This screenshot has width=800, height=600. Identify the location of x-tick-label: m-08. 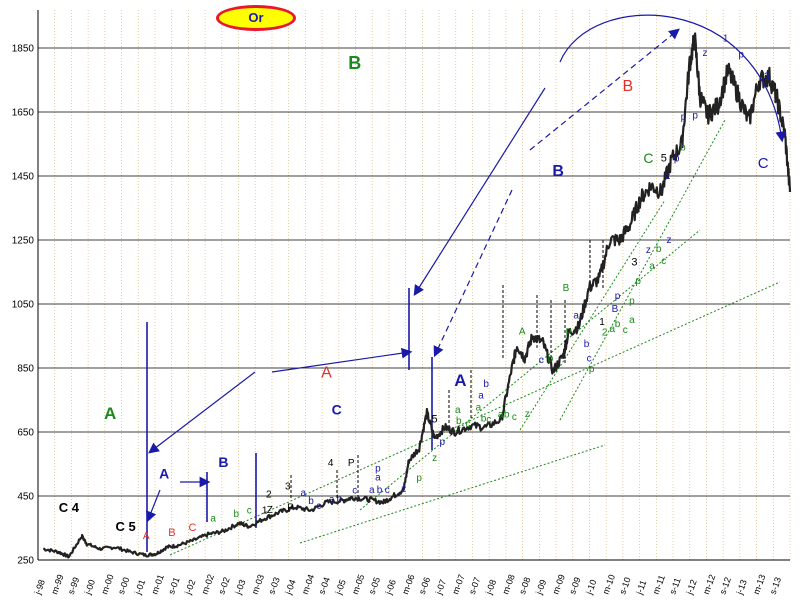
(508, 584).